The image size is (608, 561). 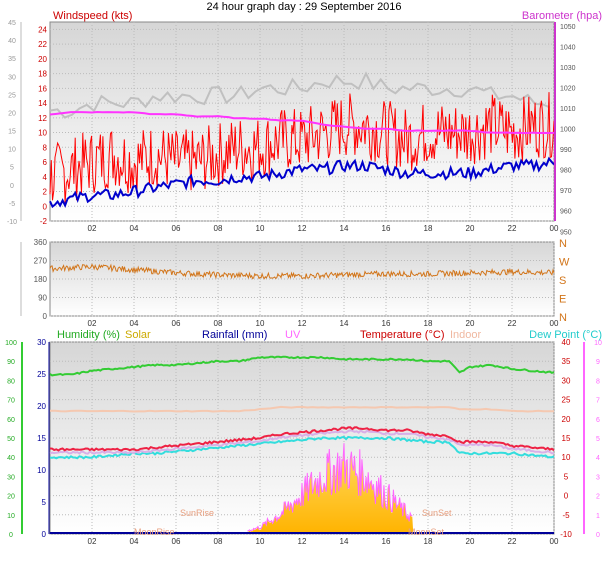 What do you see at coordinates (12, 77) in the screenshot?
I see `secondary-tick-label: 30` at bounding box center [12, 77].